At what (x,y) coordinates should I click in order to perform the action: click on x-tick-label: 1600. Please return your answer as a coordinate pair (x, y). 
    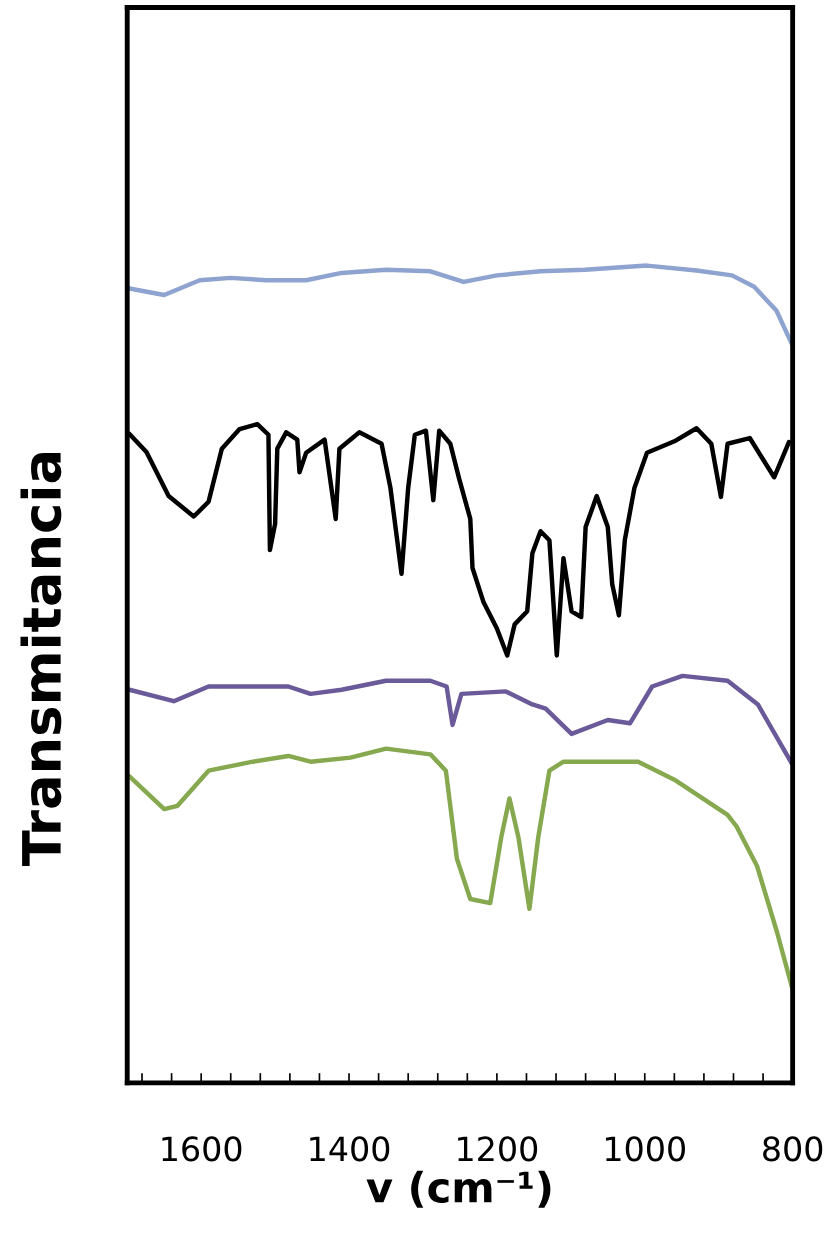
    Looking at the image, I should click on (202, 1149).